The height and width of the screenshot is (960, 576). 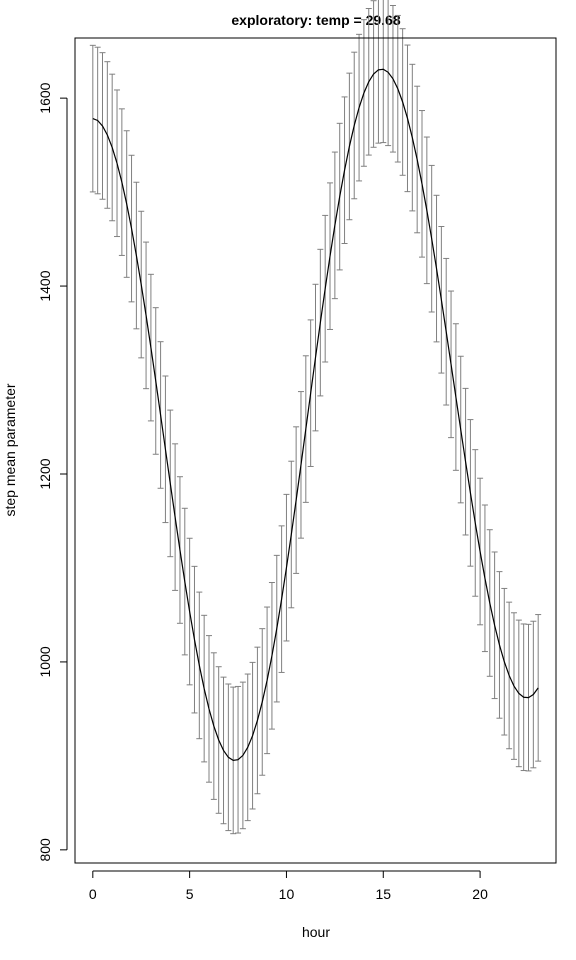 I want to click on x-tick-label: 5, so click(x=190, y=894).